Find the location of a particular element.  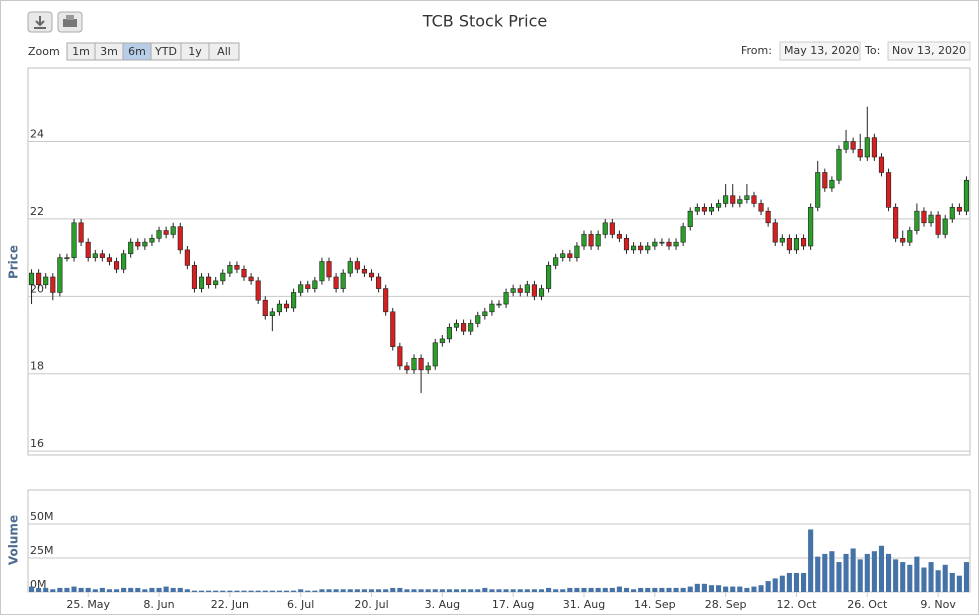

to-input is located at coordinates (929, 51).